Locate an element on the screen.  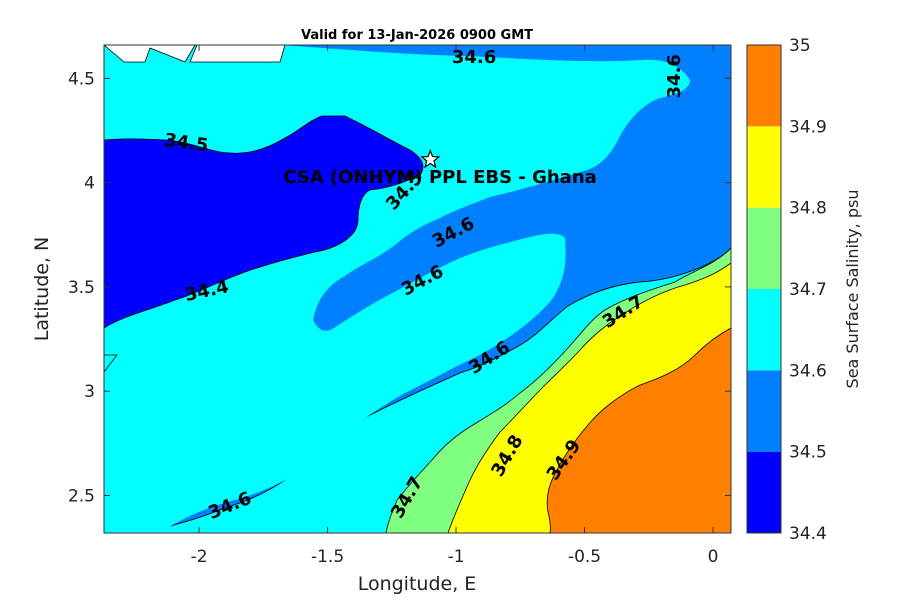
y-tick-label: 2.5 is located at coordinates (81, 496).